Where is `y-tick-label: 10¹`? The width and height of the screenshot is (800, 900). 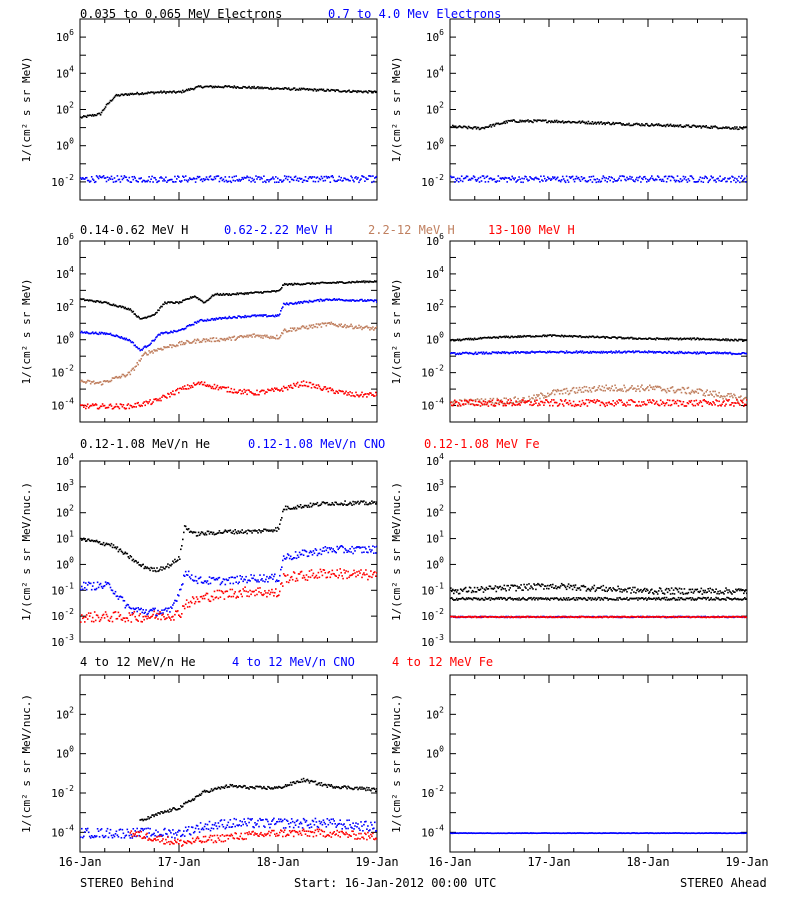 y-tick-label: 10¹ is located at coordinates (65, 538).